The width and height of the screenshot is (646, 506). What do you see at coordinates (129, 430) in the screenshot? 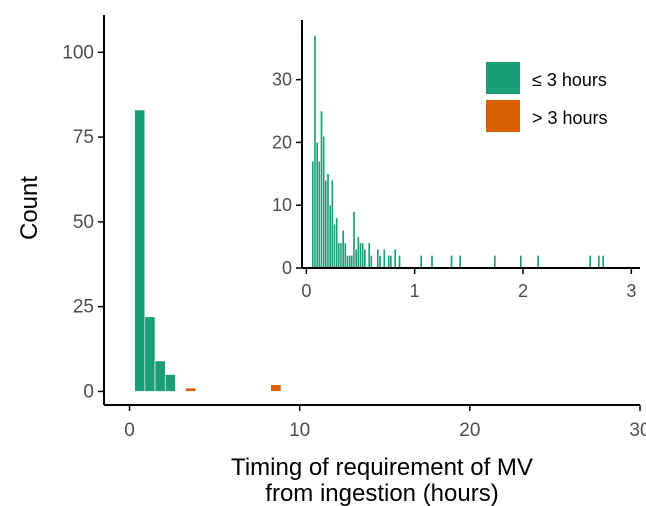
I see `main-x-tick-label: 0` at bounding box center [129, 430].